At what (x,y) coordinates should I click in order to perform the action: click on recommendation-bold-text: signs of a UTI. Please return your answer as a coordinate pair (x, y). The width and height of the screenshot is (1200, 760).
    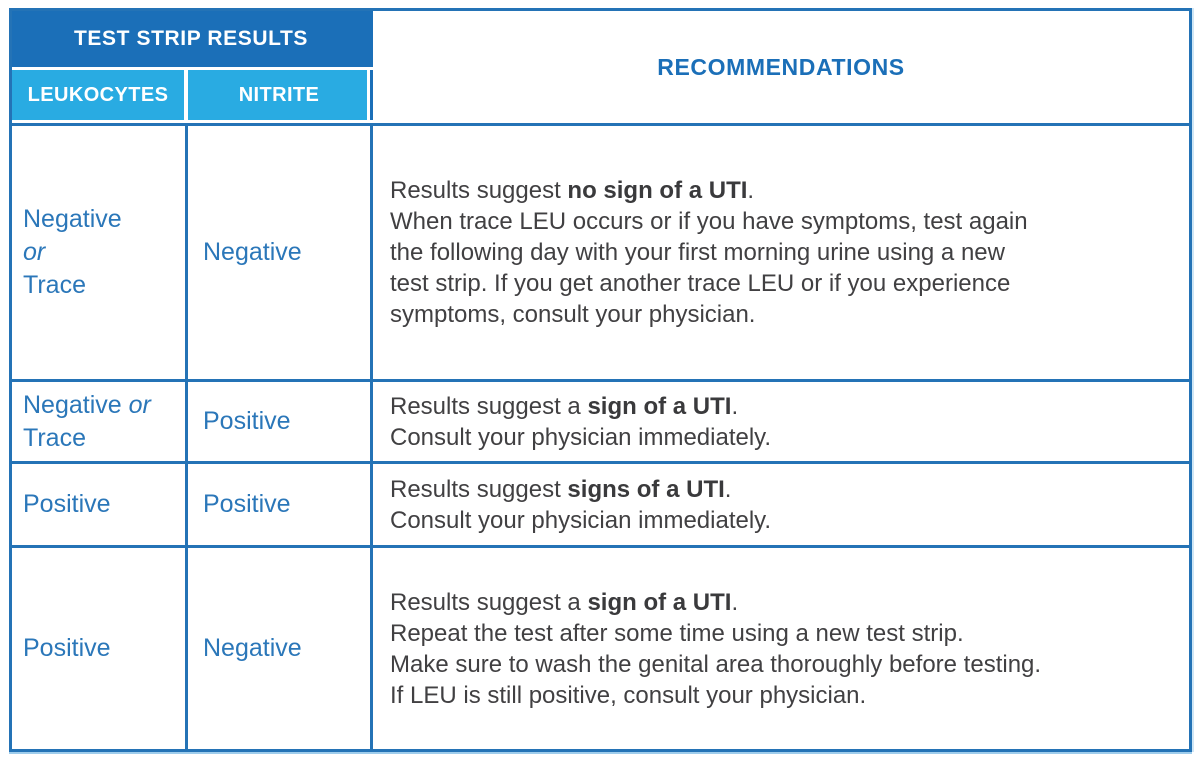
    Looking at the image, I should click on (646, 489).